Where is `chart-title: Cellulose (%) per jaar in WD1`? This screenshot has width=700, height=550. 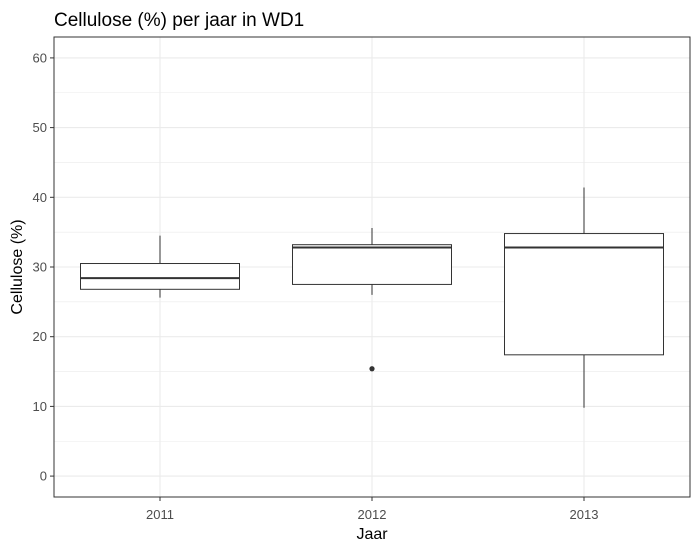
chart-title: Cellulose (%) per jaar in WD1 is located at coordinates (179, 20).